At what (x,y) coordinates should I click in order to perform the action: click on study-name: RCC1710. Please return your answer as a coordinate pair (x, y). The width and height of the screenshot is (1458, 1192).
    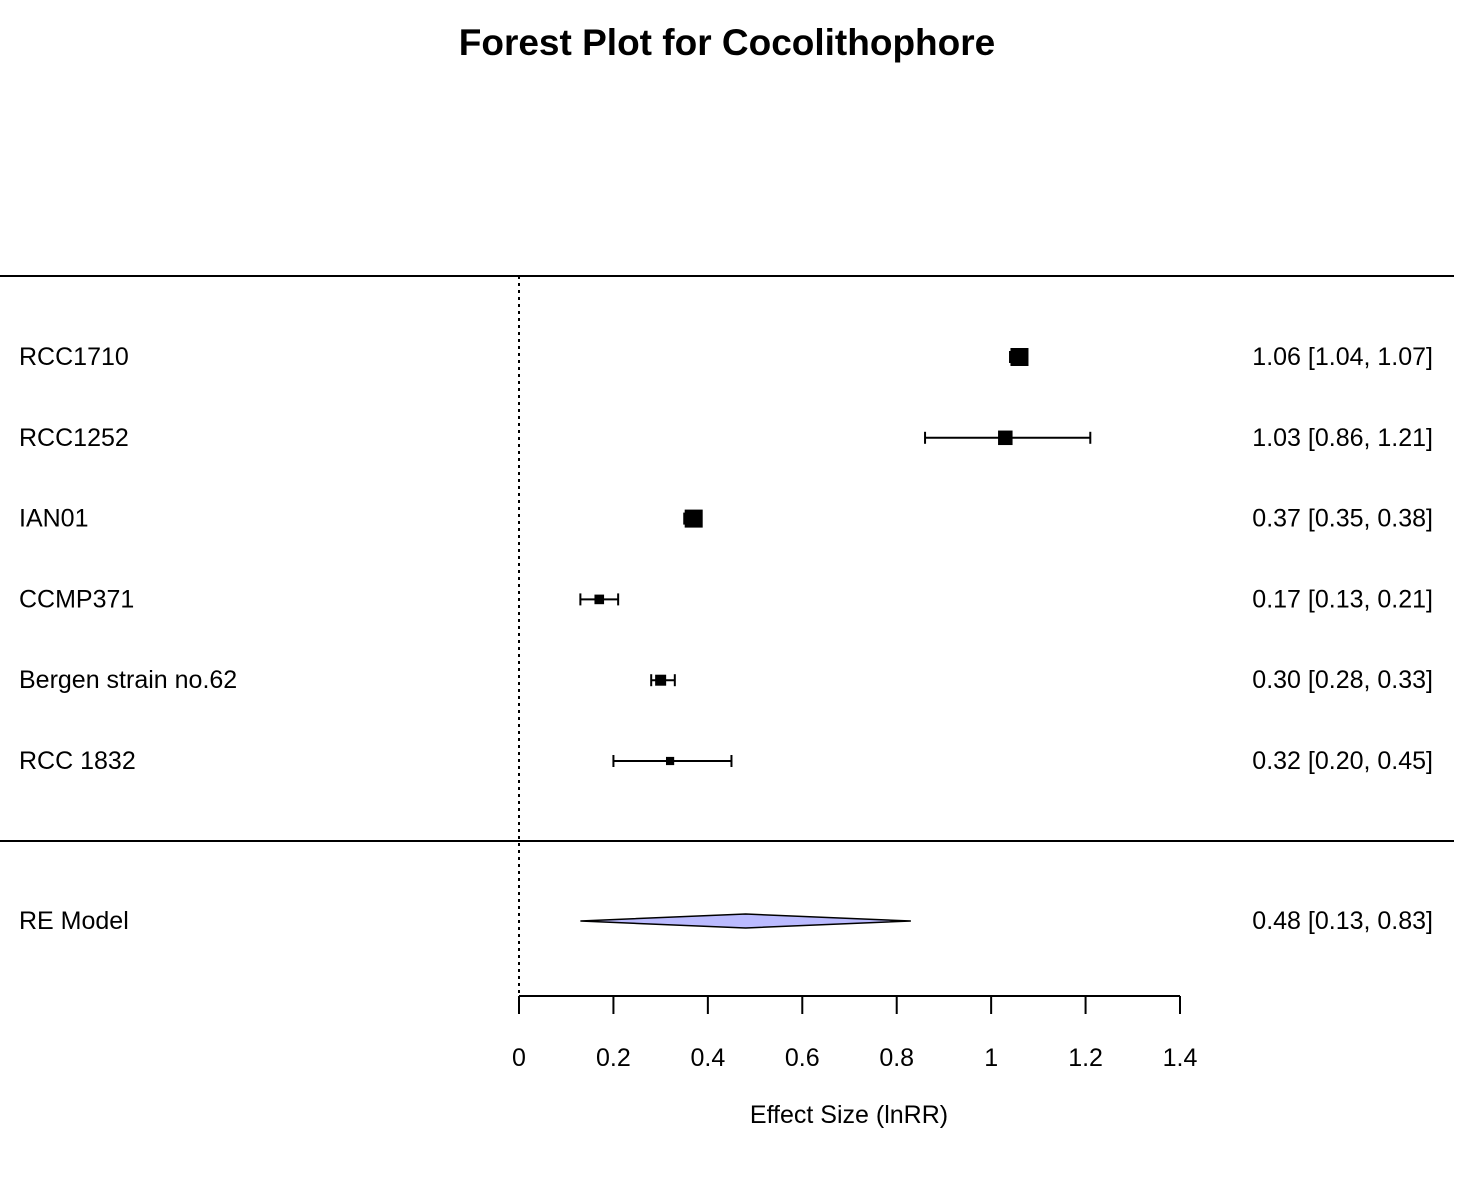
    Looking at the image, I should click on (74, 357).